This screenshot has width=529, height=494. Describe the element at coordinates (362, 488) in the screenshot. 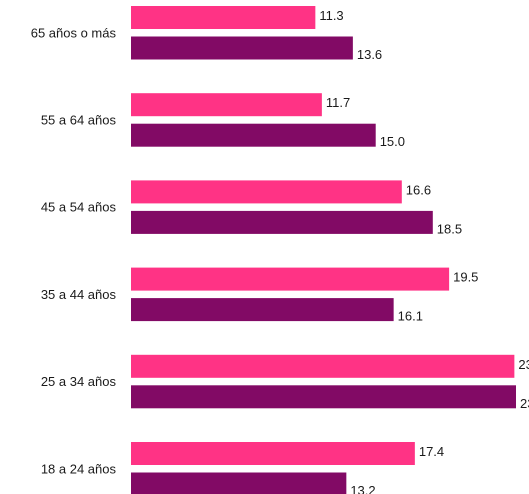

I see `value-label: 13.2` at that location.